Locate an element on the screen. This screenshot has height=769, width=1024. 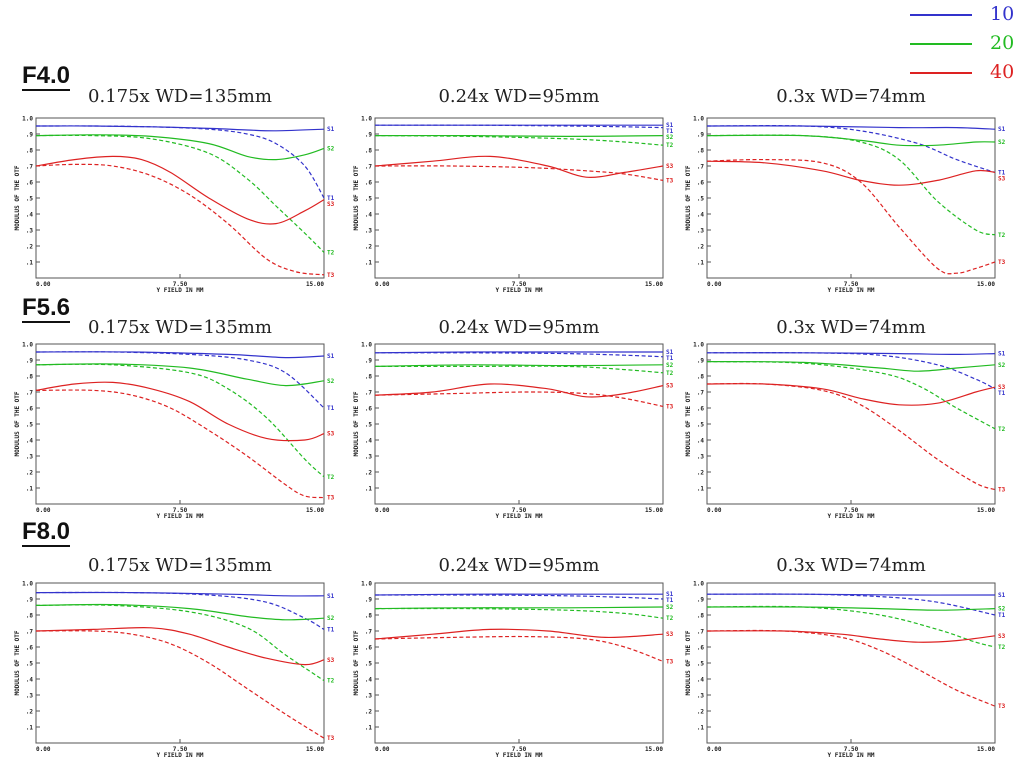
panel-title: 0.175x WD=135mm is located at coordinates (180, 327).